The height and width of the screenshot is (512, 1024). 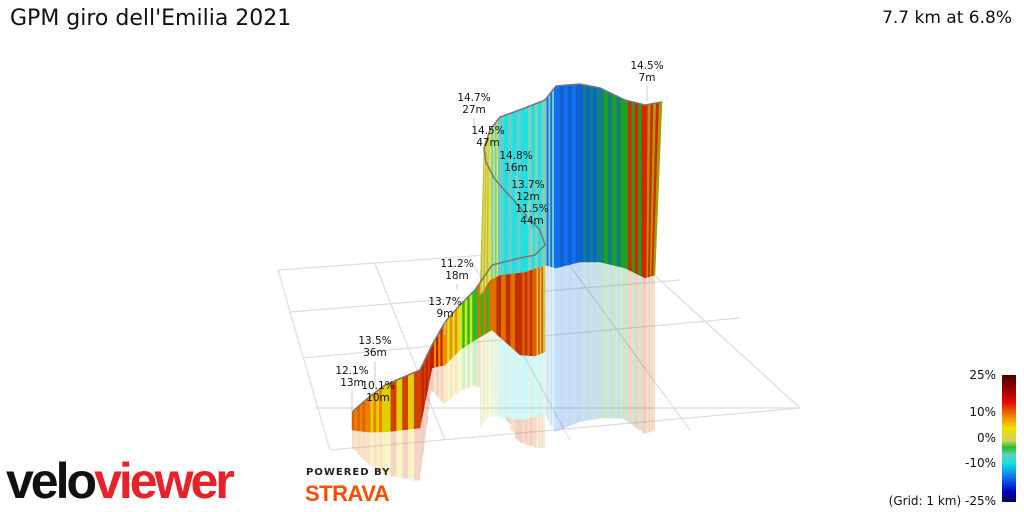 I want to click on annotation-length: 9m, so click(x=445, y=314).